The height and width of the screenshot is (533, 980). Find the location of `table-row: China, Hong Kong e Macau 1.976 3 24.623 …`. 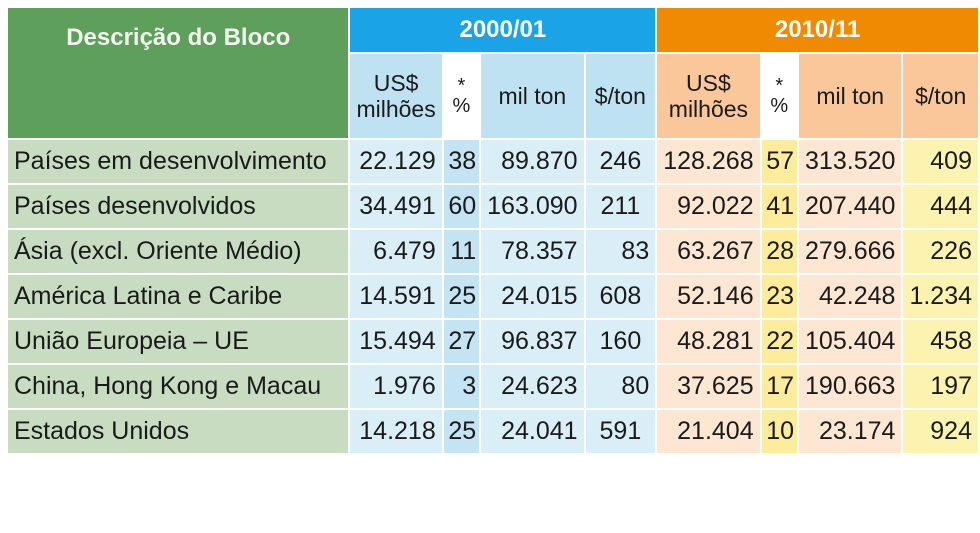

table-row: China, Hong Kong e Macau 1.976 3 24.623 … is located at coordinates (492, 386).